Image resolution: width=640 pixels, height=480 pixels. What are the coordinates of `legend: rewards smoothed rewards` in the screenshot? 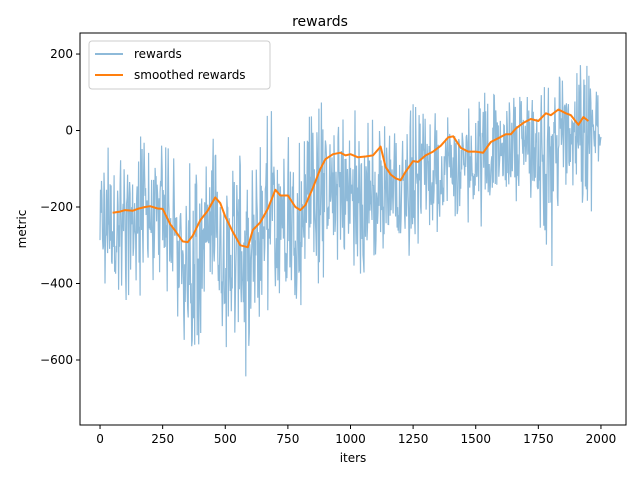 It's located at (179, 65).